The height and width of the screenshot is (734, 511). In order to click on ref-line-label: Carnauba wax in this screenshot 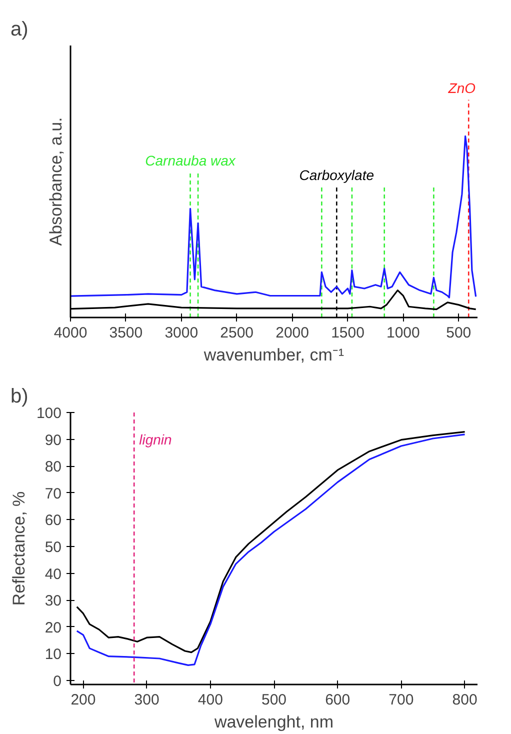, I will do `click(190, 160)`.